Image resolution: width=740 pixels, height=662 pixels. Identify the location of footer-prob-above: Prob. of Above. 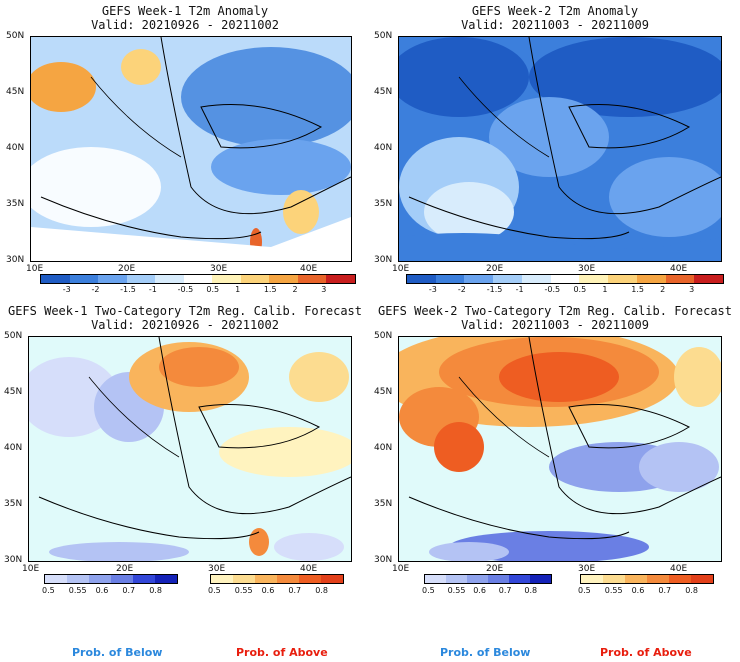
(646, 652).